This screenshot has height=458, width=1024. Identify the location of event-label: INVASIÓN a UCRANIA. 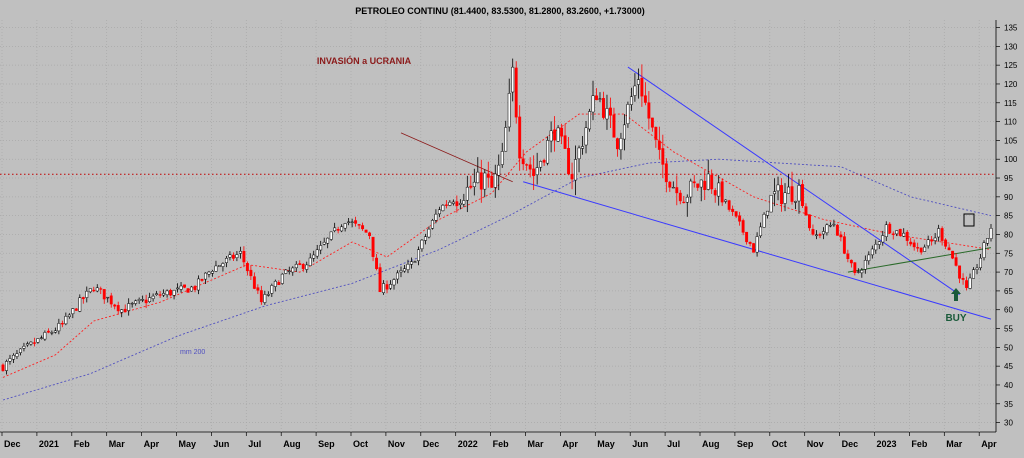
(364, 60).